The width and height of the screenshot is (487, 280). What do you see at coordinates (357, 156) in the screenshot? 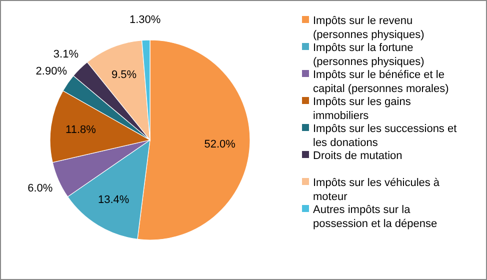
I see `legend-label: Droits de mutation` at bounding box center [357, 156].